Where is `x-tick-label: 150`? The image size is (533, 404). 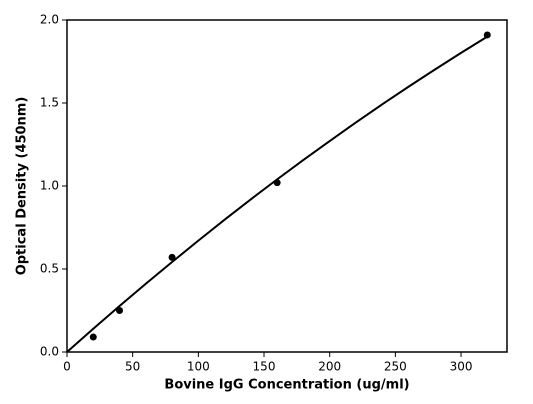
x-tick-label: 150 is located at coordinates (264, 367).